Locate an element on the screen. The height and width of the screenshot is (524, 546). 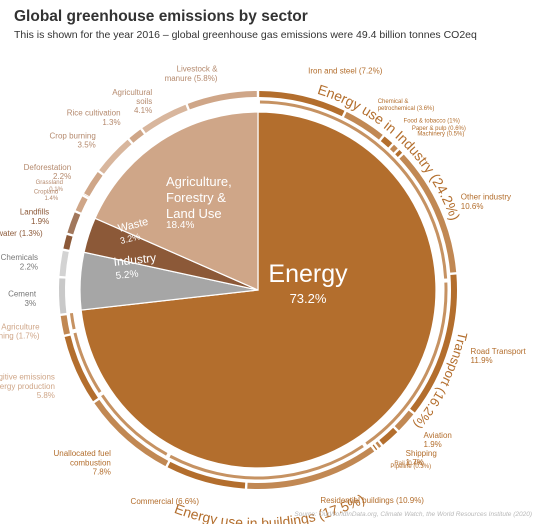
ring-segment-cement is located at coordinates (63, 296).